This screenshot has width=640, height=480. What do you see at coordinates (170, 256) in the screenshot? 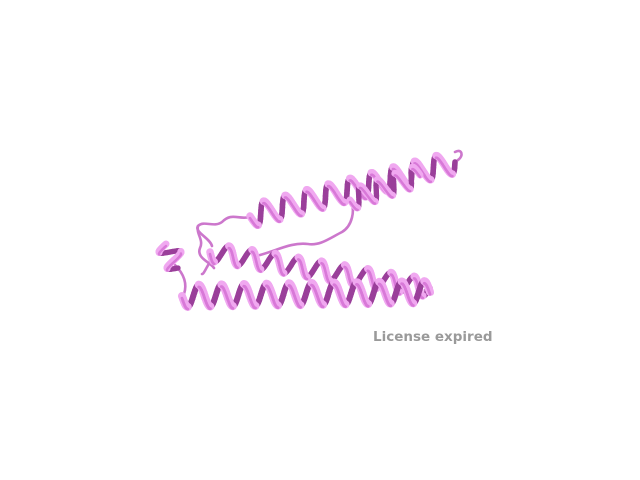
I see `helix-left-short` at bounding box center [170, 256].